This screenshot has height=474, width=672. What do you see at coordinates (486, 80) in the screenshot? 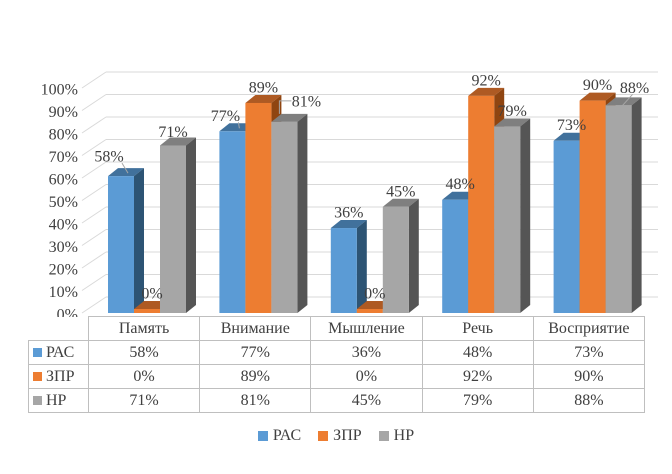
I see `bar-value-label: 92%` at bounding box center [486, 80].